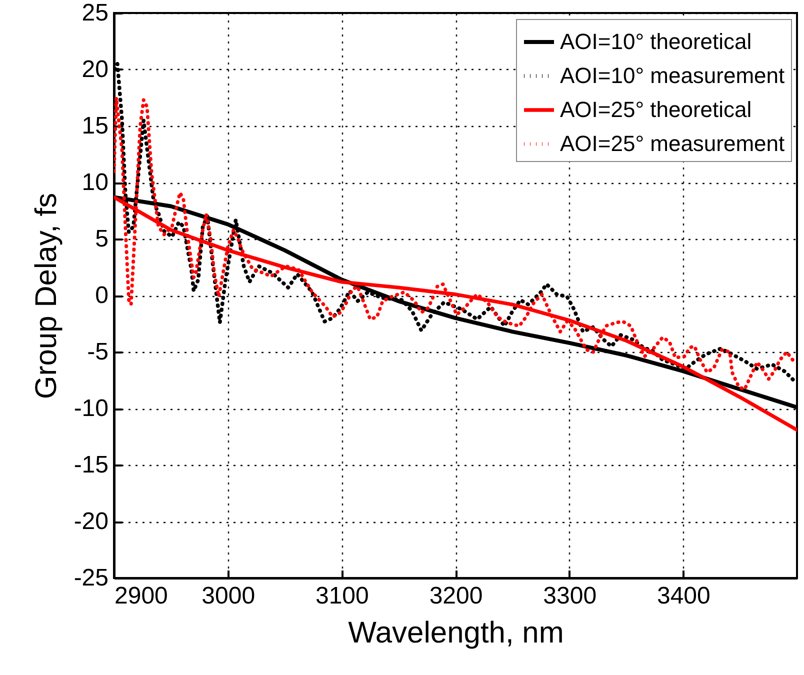  Describe the element at coordinates (91, 578) in the screenshot. I see `y-tick-label: -25` at that location.